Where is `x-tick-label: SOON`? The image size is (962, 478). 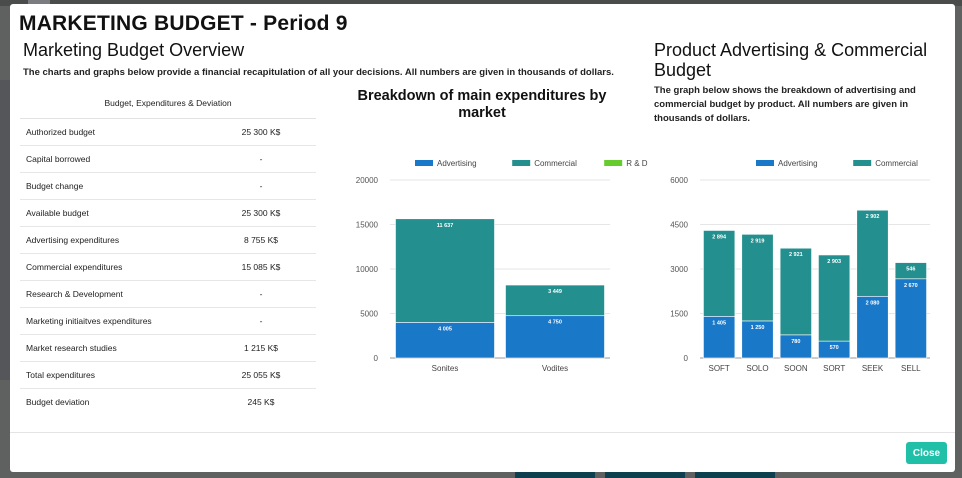 x-tick-label: SOON is located at coordinates (796, 368).